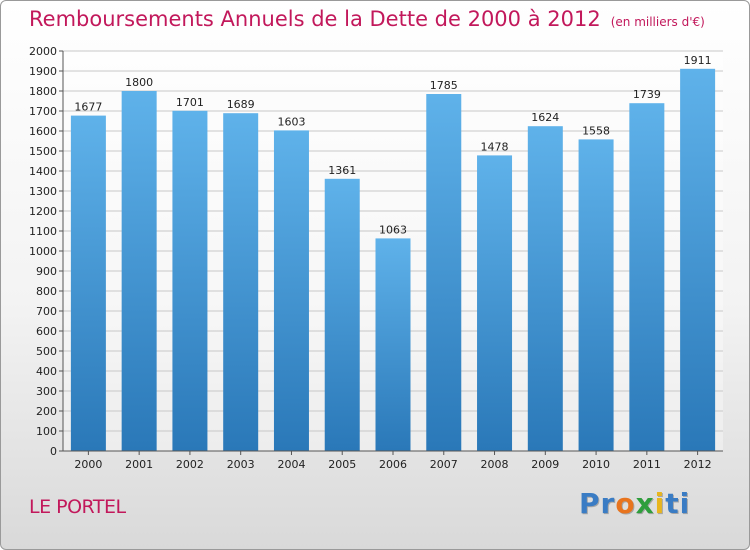 The image size is (750, 550). I want to click on y-tick-label: 1500, so click(43, 151).